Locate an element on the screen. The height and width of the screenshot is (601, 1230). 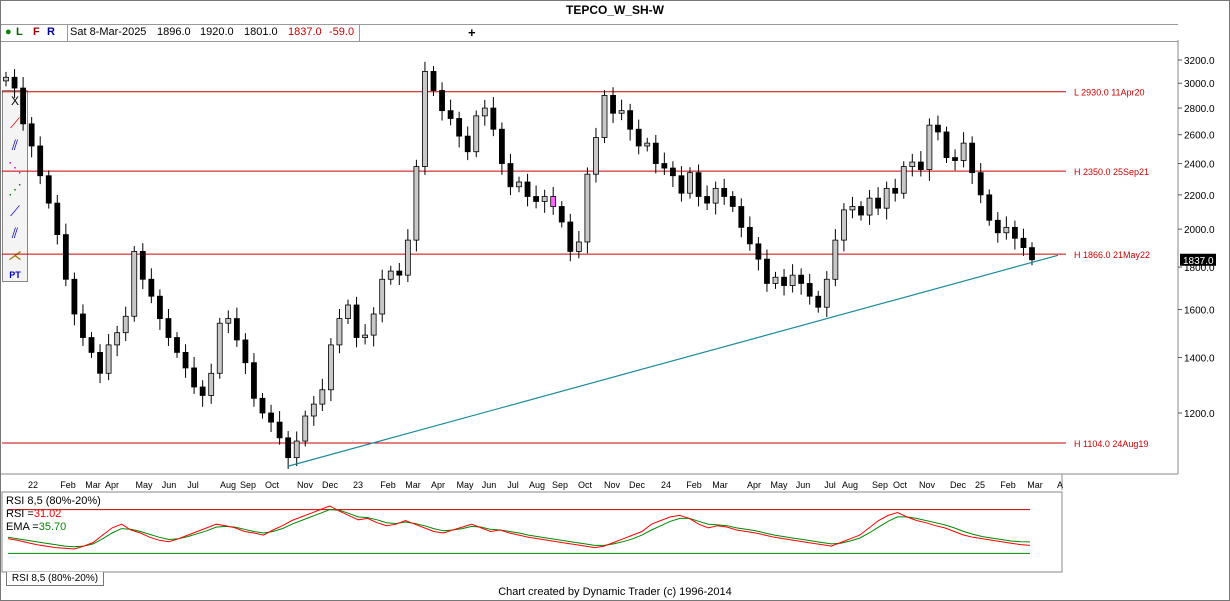
b-tool-button: ⋰ is located at coordinates (15, 189).